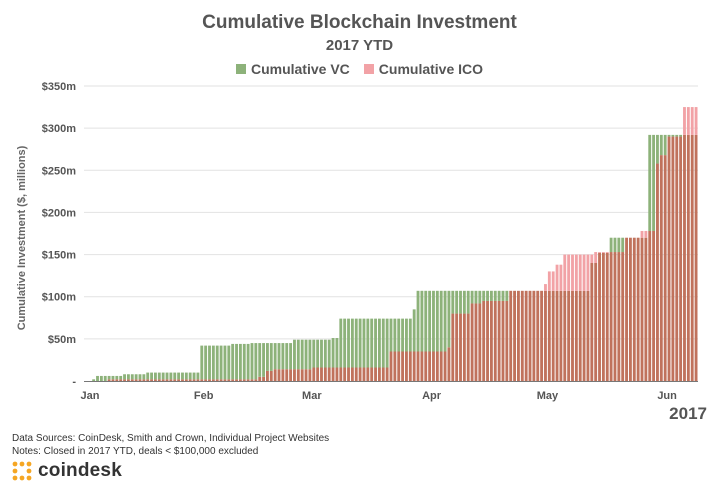 Image resolution: width=719 pixels, height=486 pixels. I want to click on y-tick-label: $150m, so click(59, 256).